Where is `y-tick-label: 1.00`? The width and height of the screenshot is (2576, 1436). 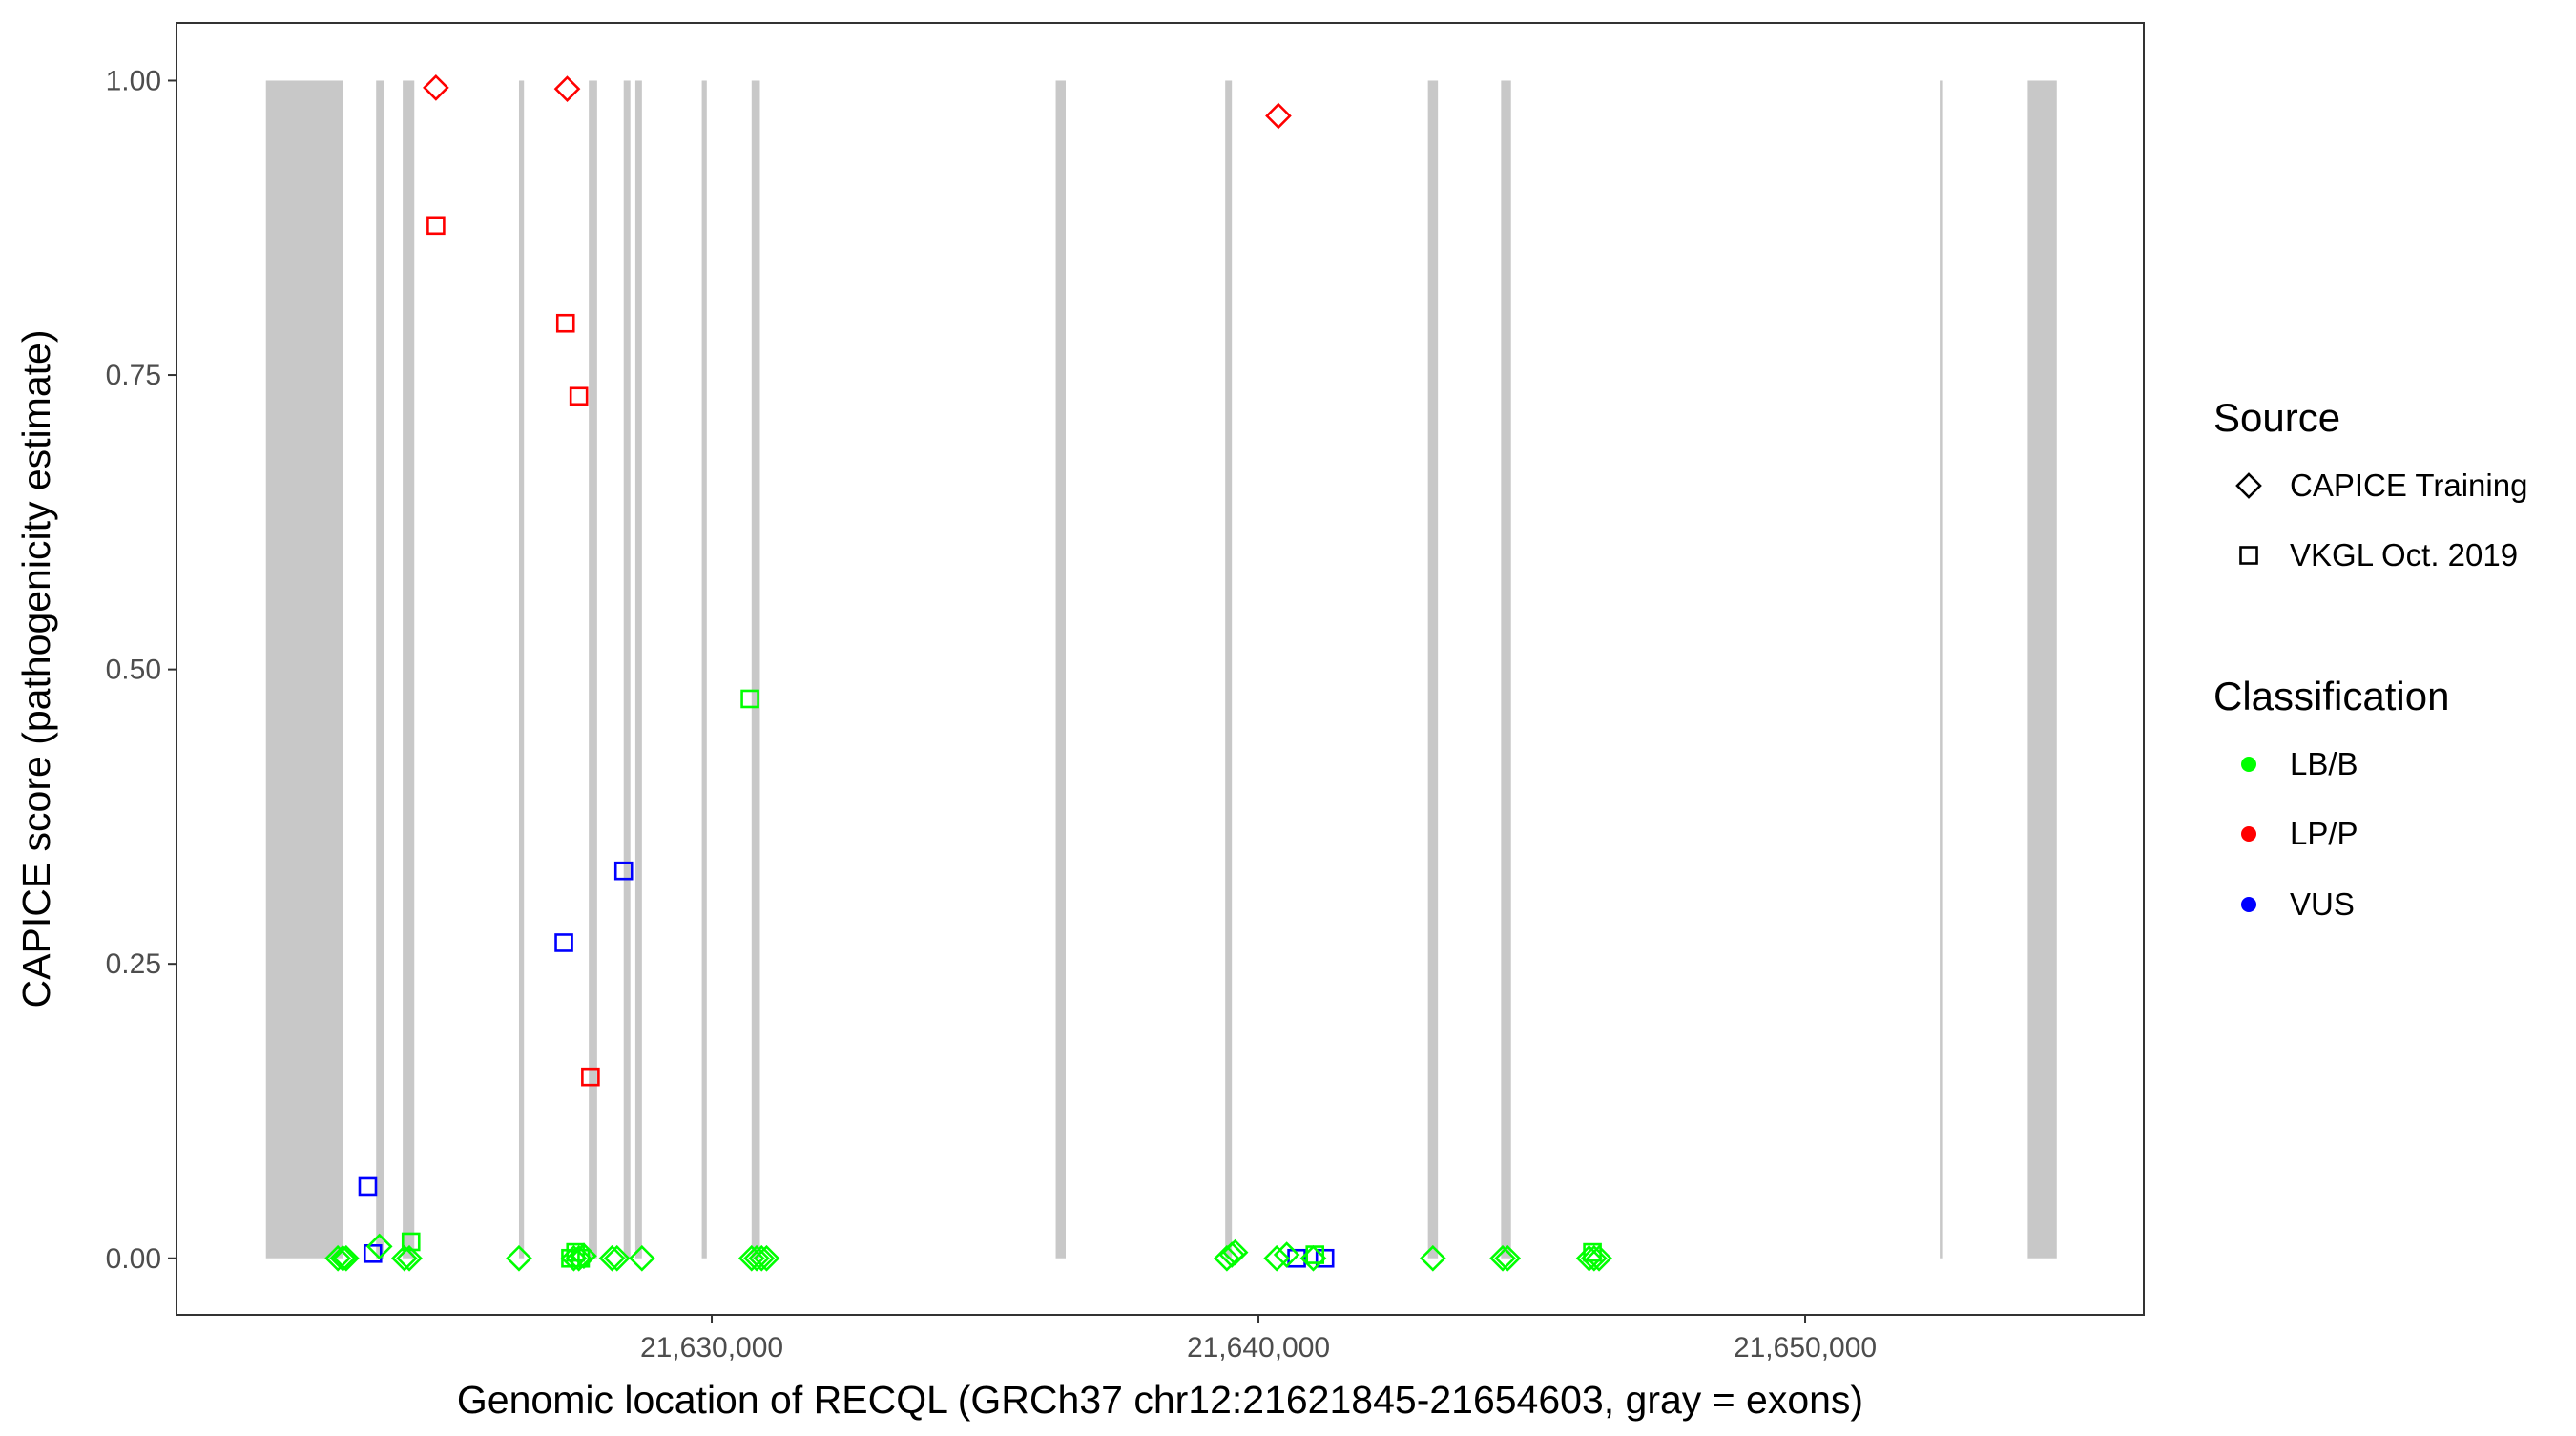
y-tick-label: 1.00 is located at coordinates (133, 80).